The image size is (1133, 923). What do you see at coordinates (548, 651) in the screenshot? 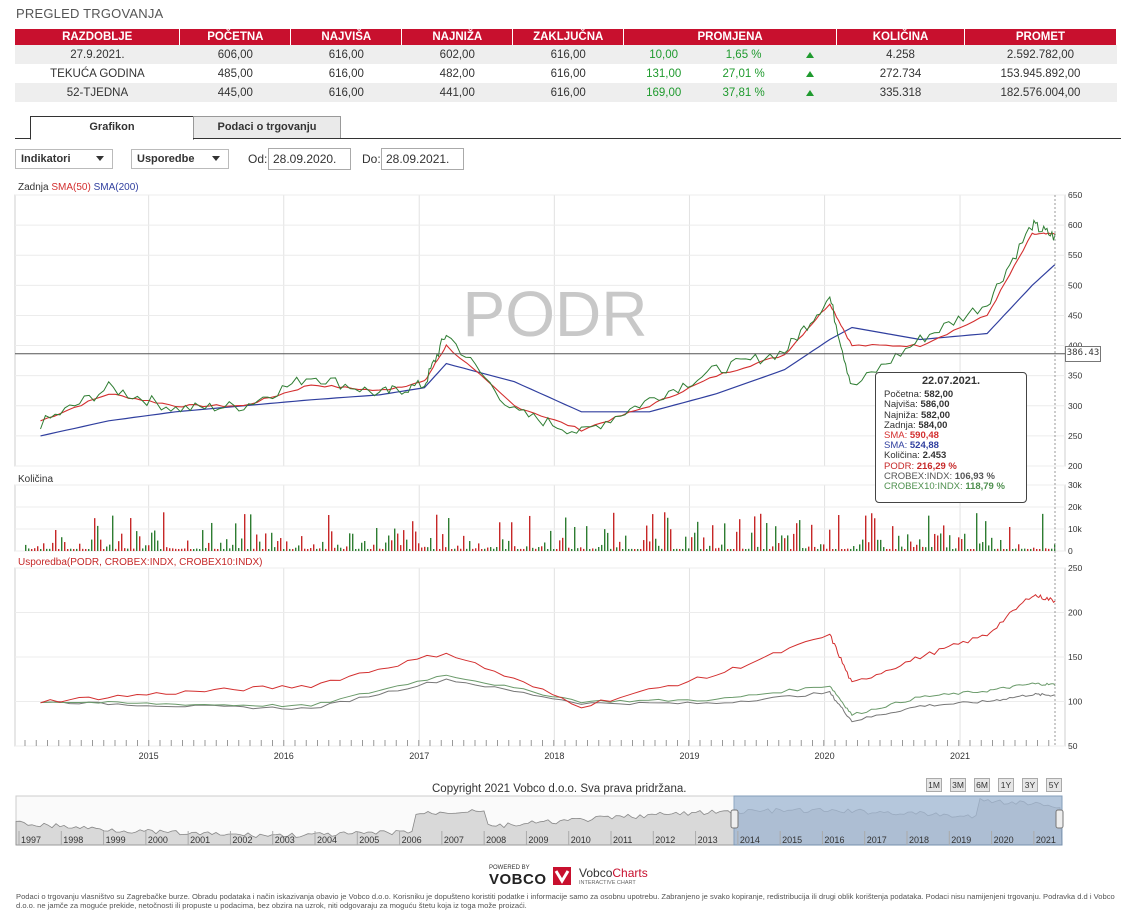
I see `podr-compare-line` at bounding box center [548, 651].